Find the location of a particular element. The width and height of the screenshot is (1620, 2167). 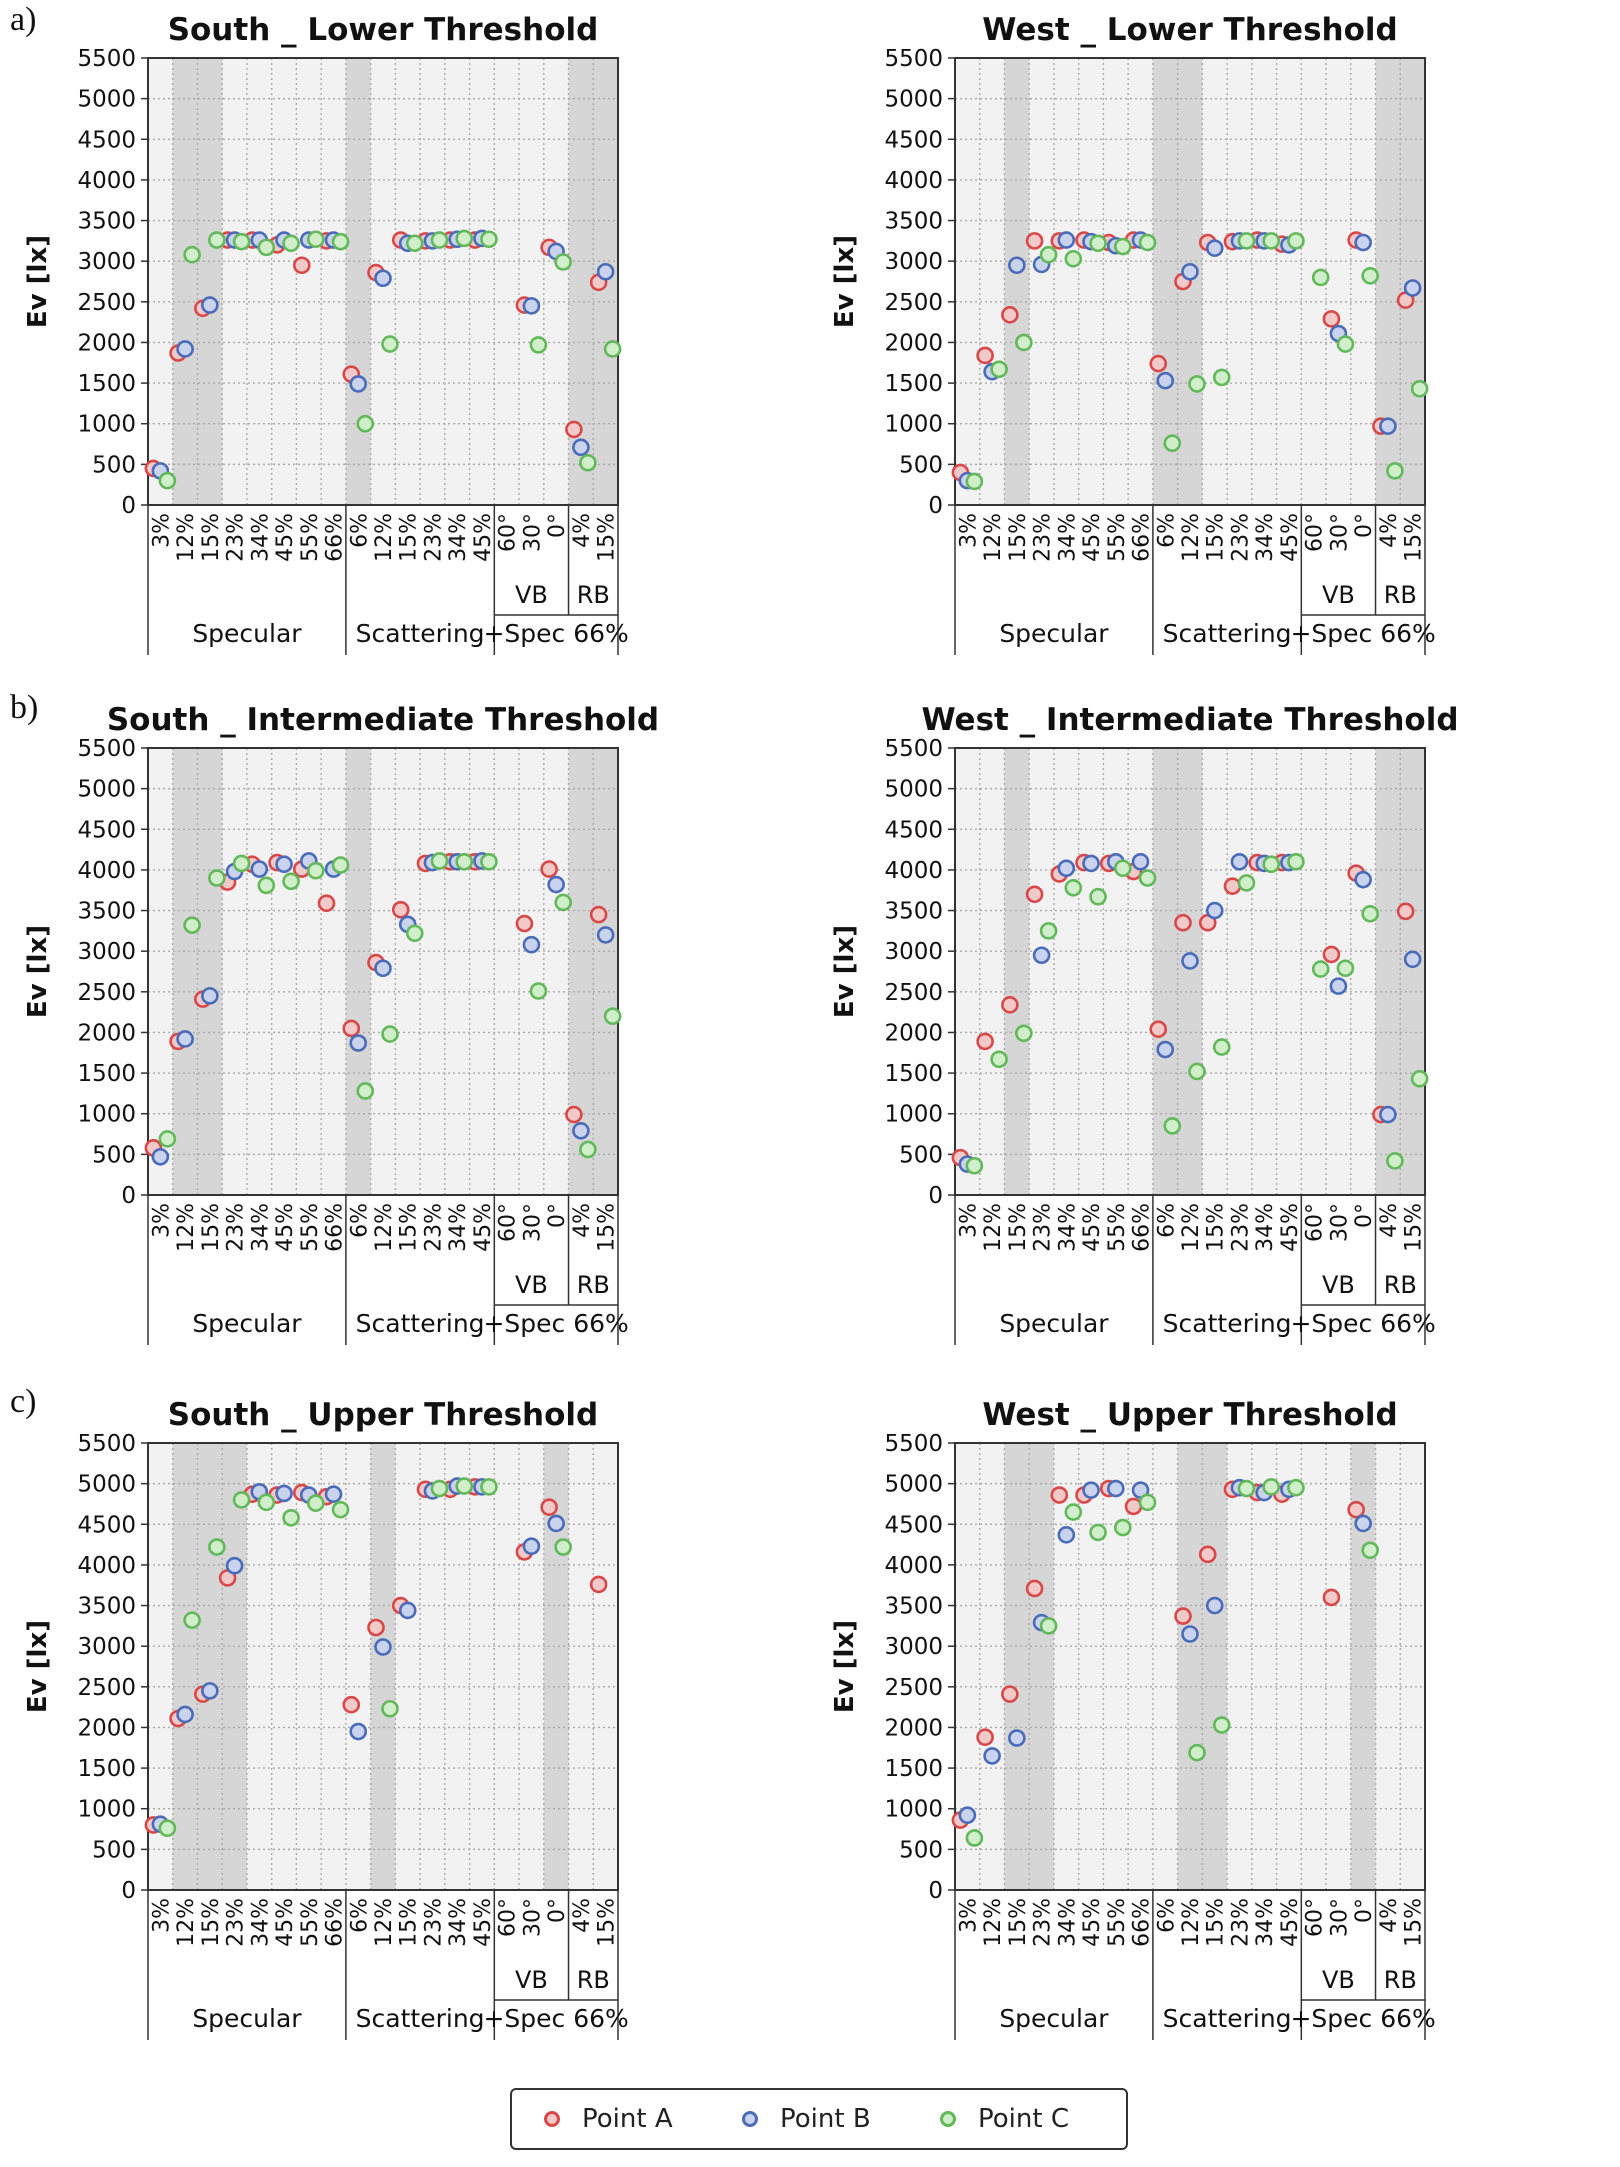

y-tick-label: 2500 is located at coordinates (913, 993).